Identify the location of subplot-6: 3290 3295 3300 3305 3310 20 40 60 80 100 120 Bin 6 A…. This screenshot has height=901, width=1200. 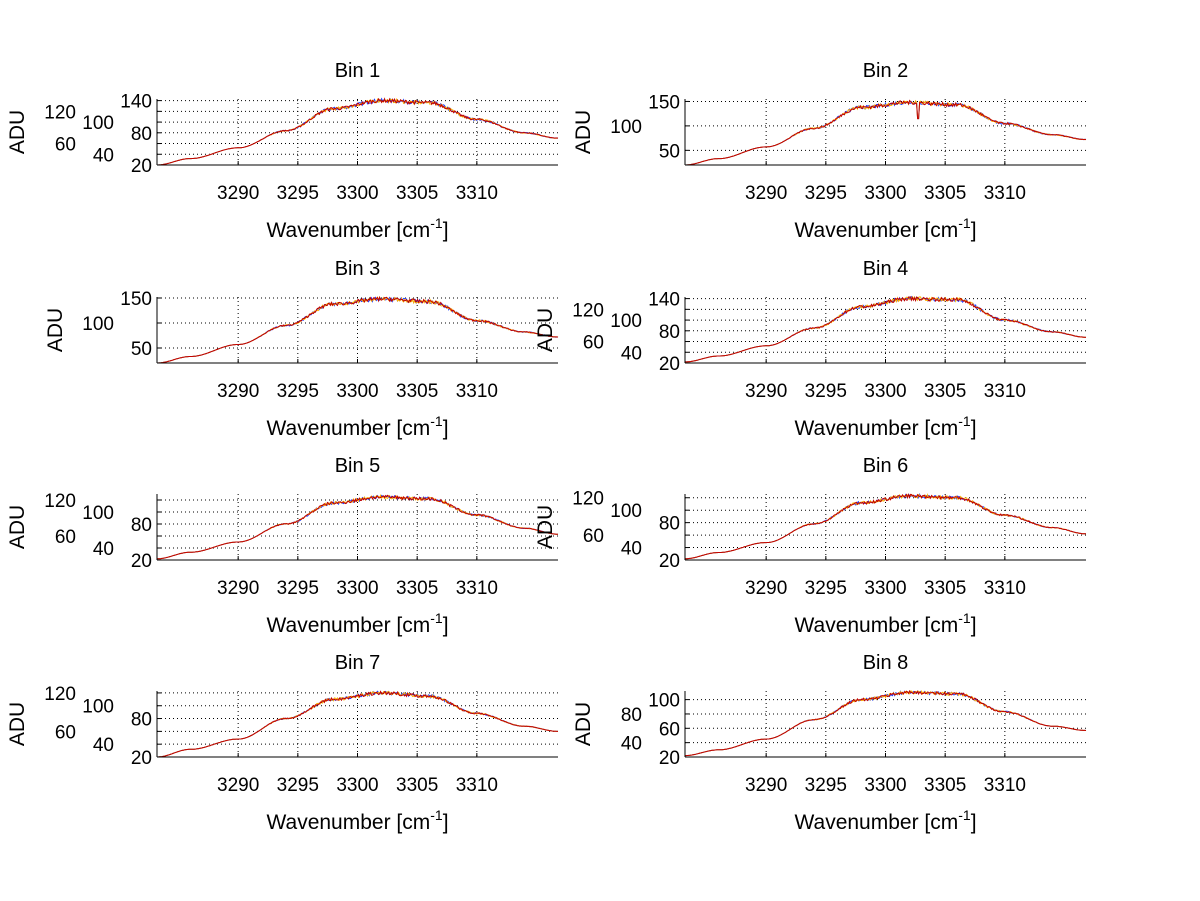
(810, 546).